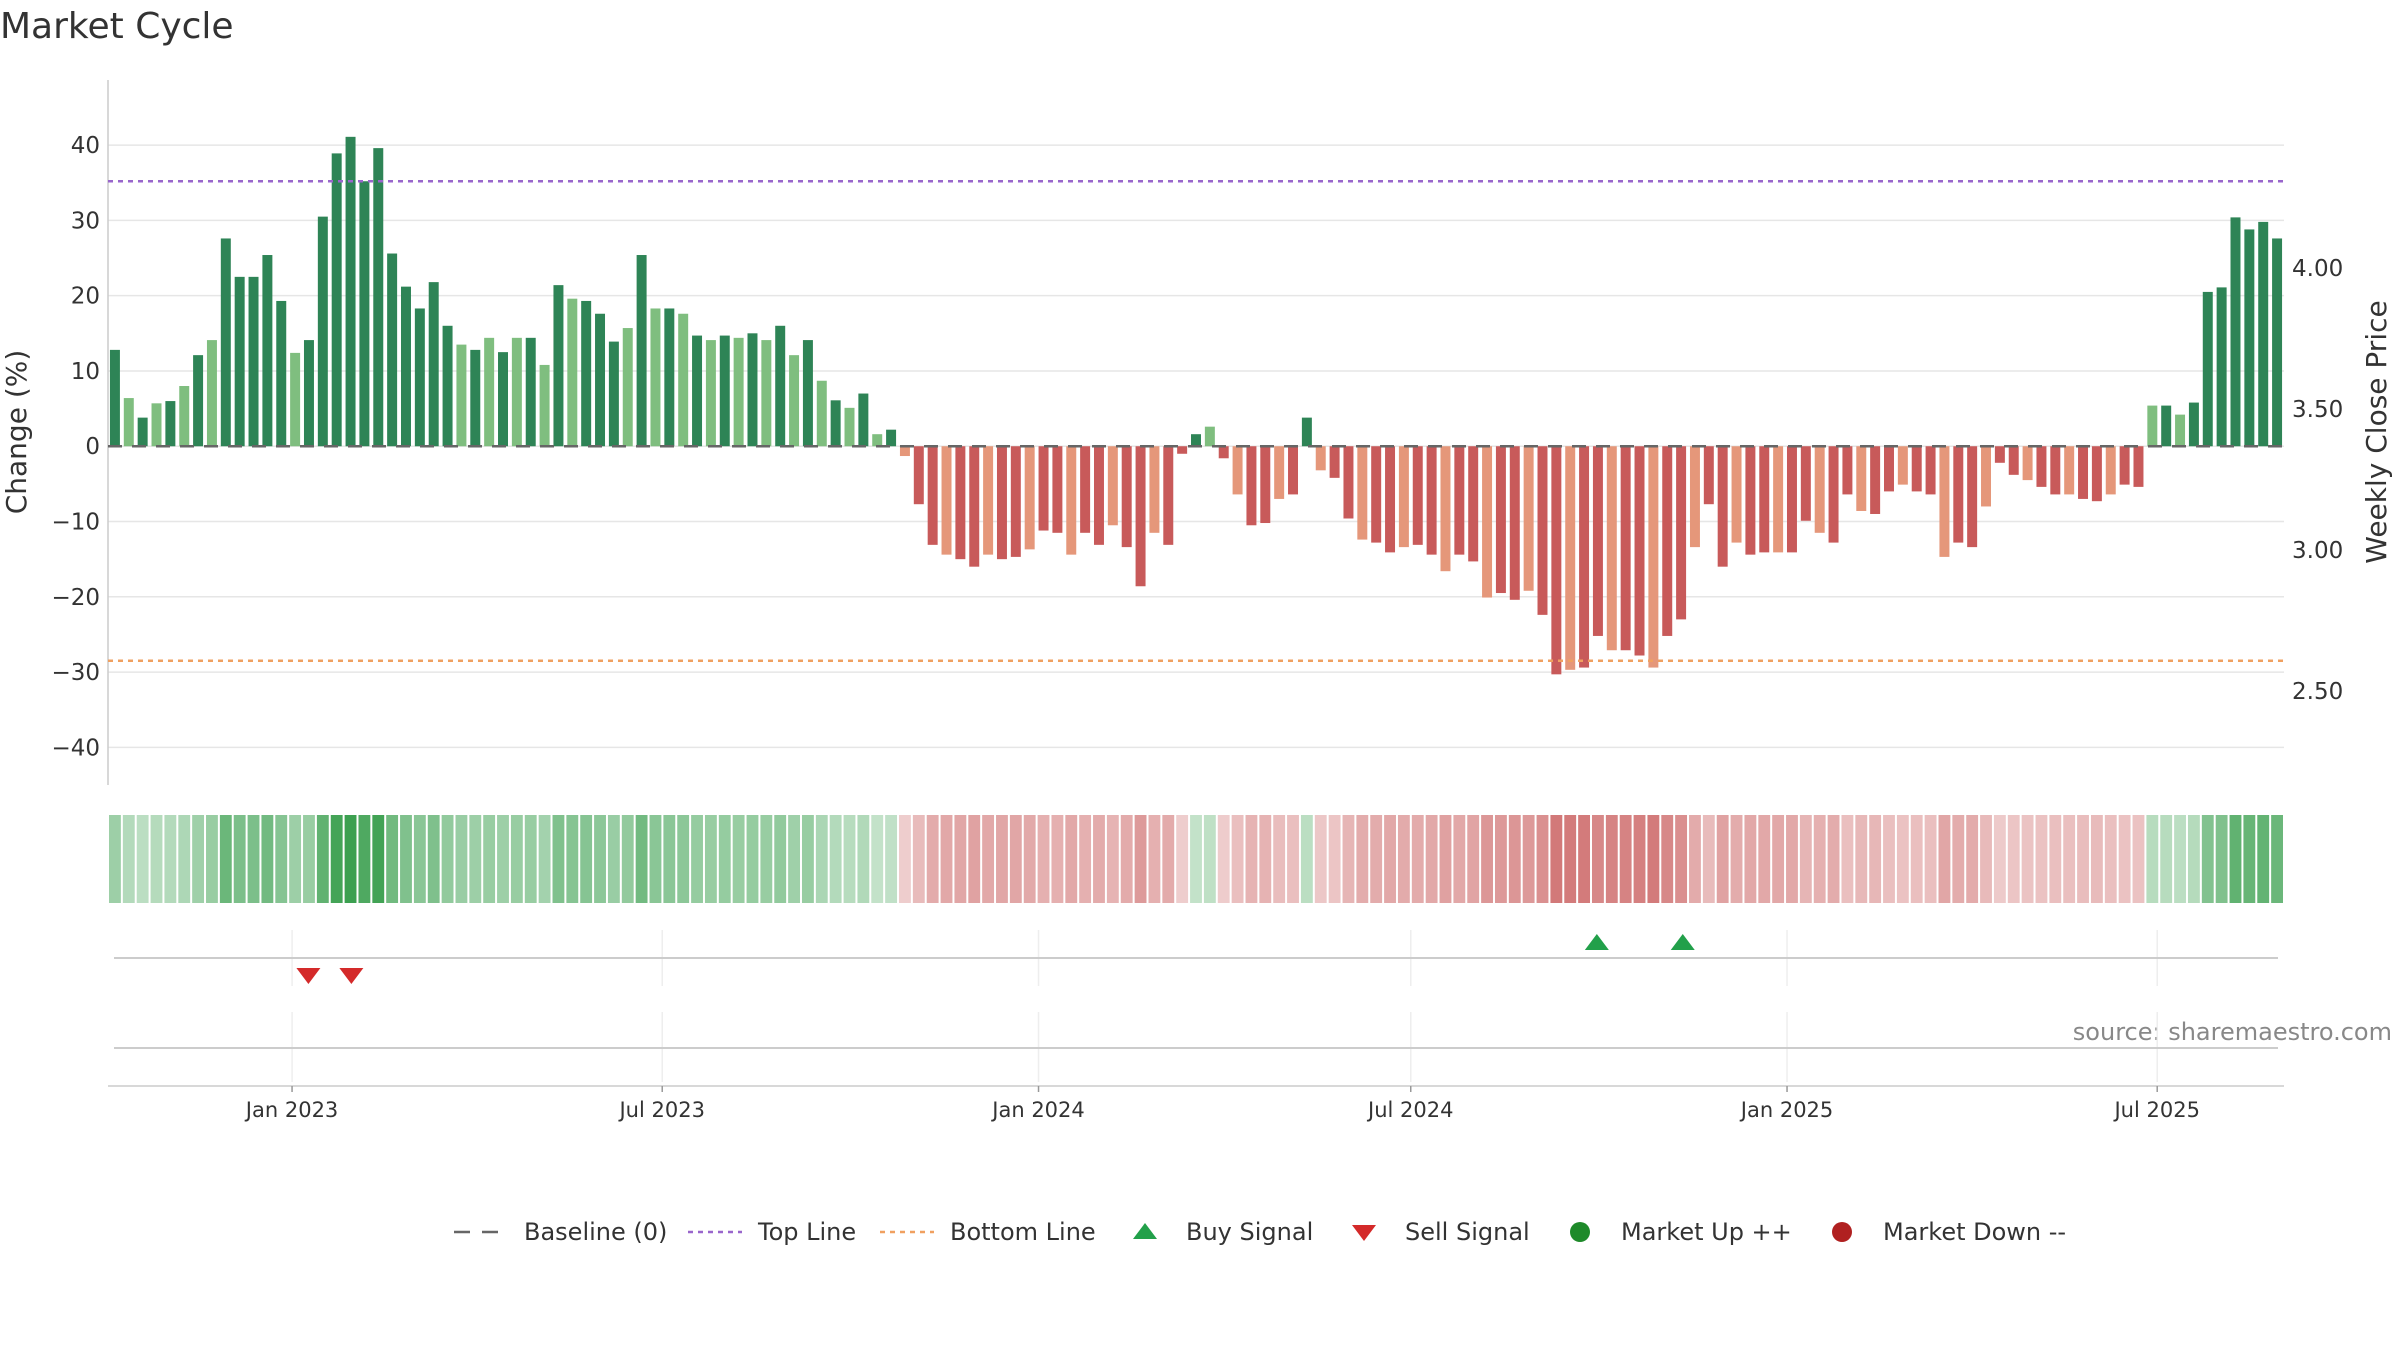 Image resolution: width=2400 pixels, height=1354 pixels. What do you see at coordinates (2317, 269) in the screenshot?
I see `right-y-tick-label: 4.00` at bounding box center [2317, 269].